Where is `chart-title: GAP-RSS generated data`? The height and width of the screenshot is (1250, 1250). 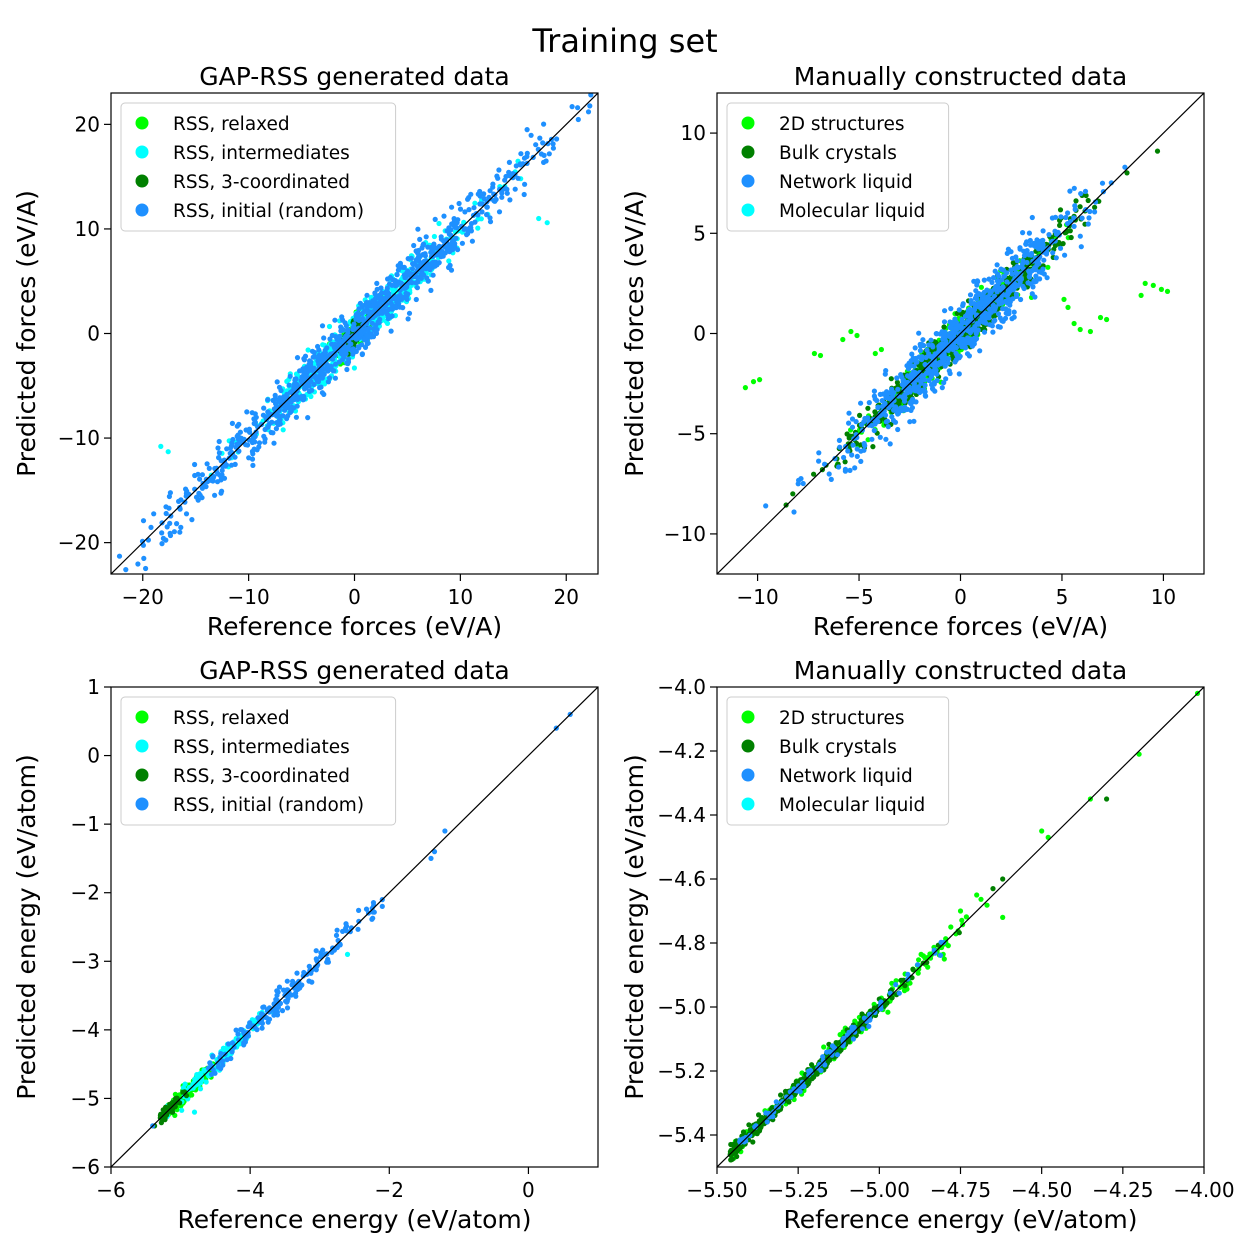
chart-title: GAP-RSS generated data is located at coordinates (354, 76).